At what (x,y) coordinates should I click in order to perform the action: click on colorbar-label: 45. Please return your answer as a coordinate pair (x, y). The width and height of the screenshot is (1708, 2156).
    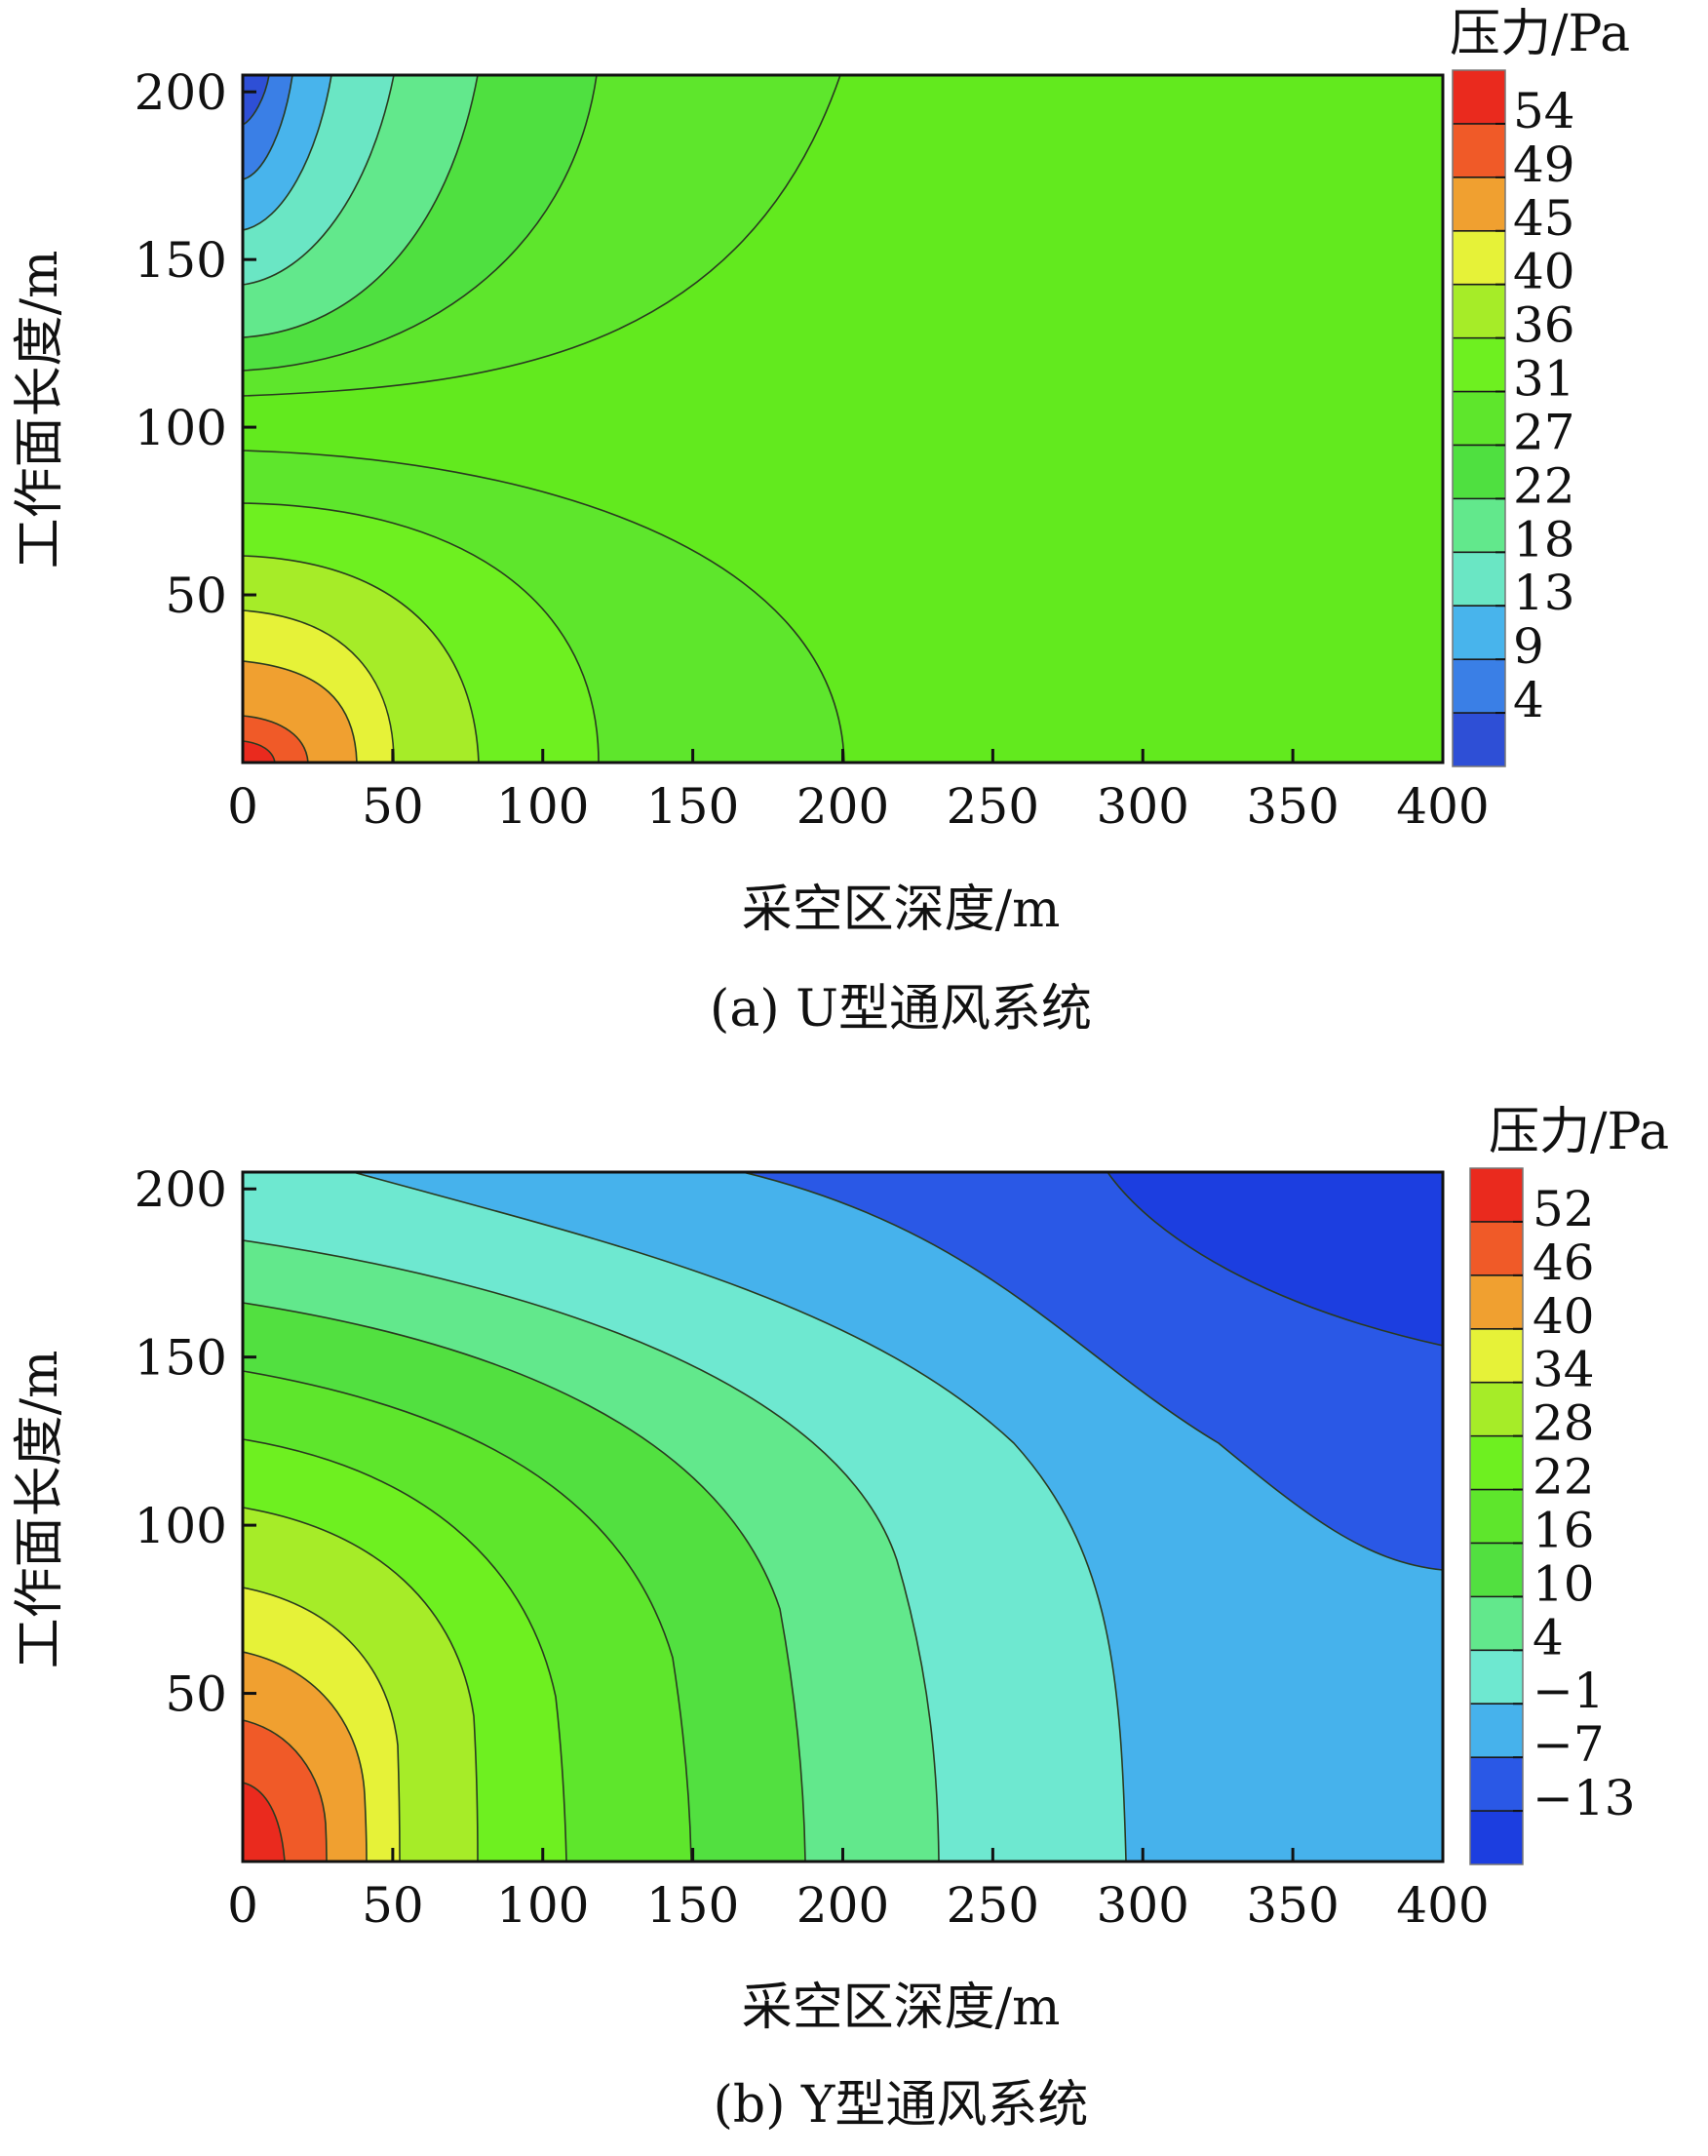
    Looking at the image, I should click on (1544, 218).